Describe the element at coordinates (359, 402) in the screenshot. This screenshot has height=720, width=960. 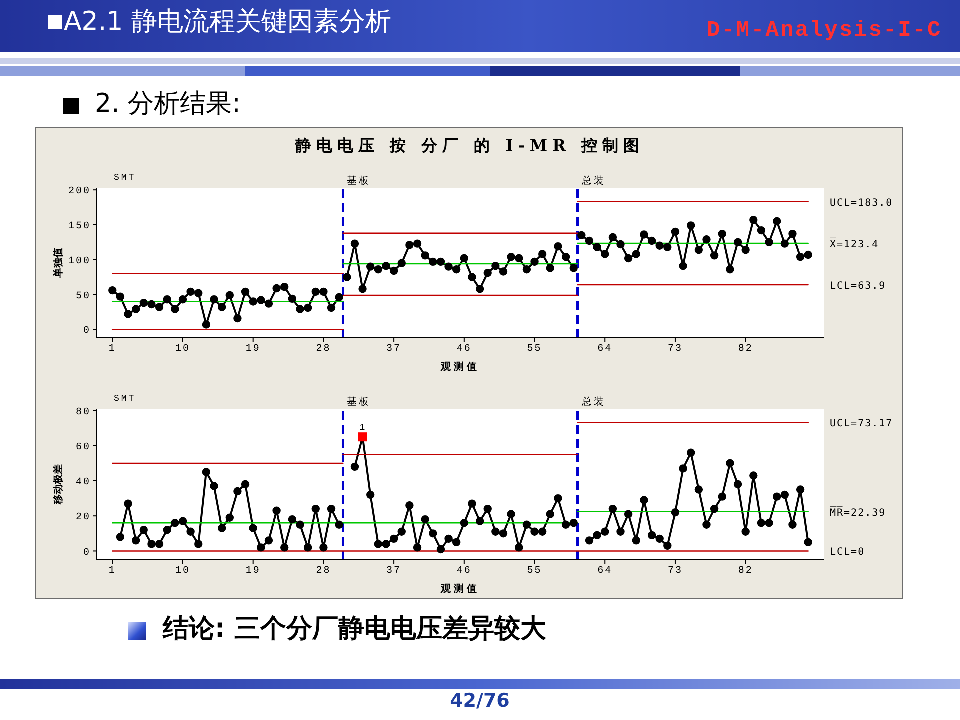
I see `ref-line-label: 基板` at that location.